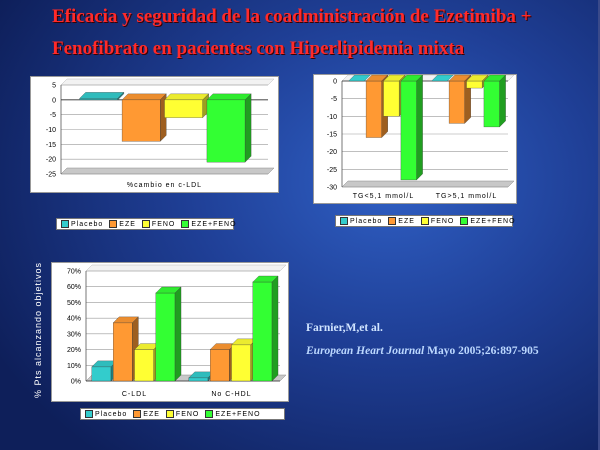 The width and height of the screenshot is (600, 450). I want to click on reference-journal: European Heart Journal, so click(365, 351).